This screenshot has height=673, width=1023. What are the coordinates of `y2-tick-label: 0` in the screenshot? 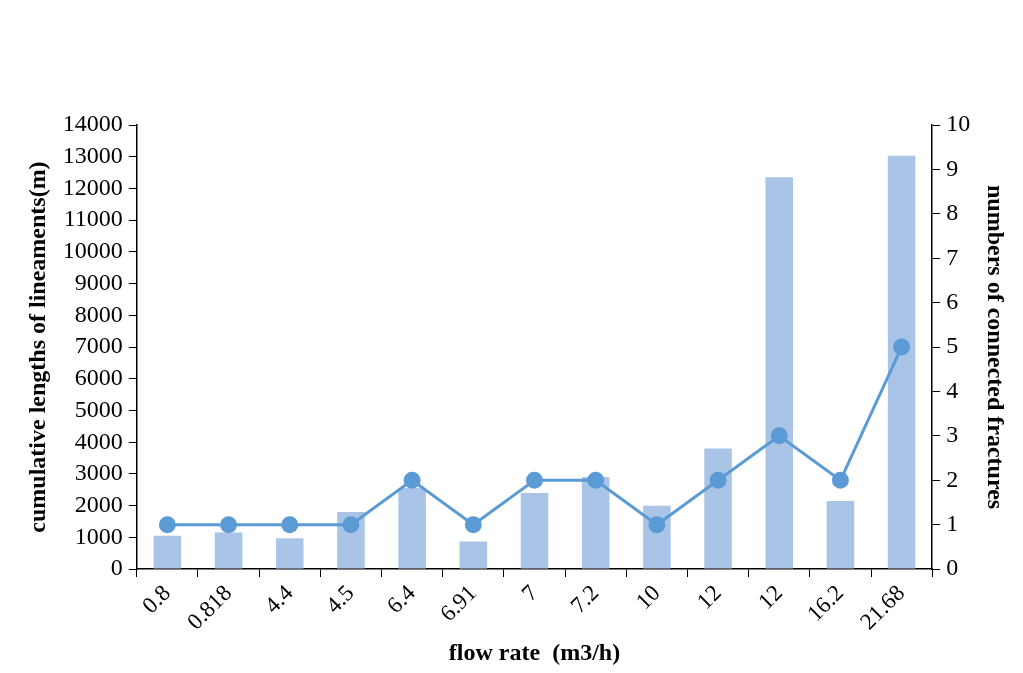 It's located at (952, 567).